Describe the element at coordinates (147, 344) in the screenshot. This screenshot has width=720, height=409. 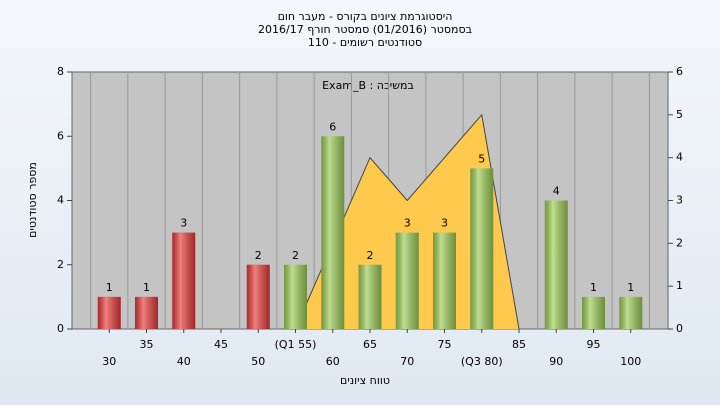
I see `x-tick-label: 35` at that location.